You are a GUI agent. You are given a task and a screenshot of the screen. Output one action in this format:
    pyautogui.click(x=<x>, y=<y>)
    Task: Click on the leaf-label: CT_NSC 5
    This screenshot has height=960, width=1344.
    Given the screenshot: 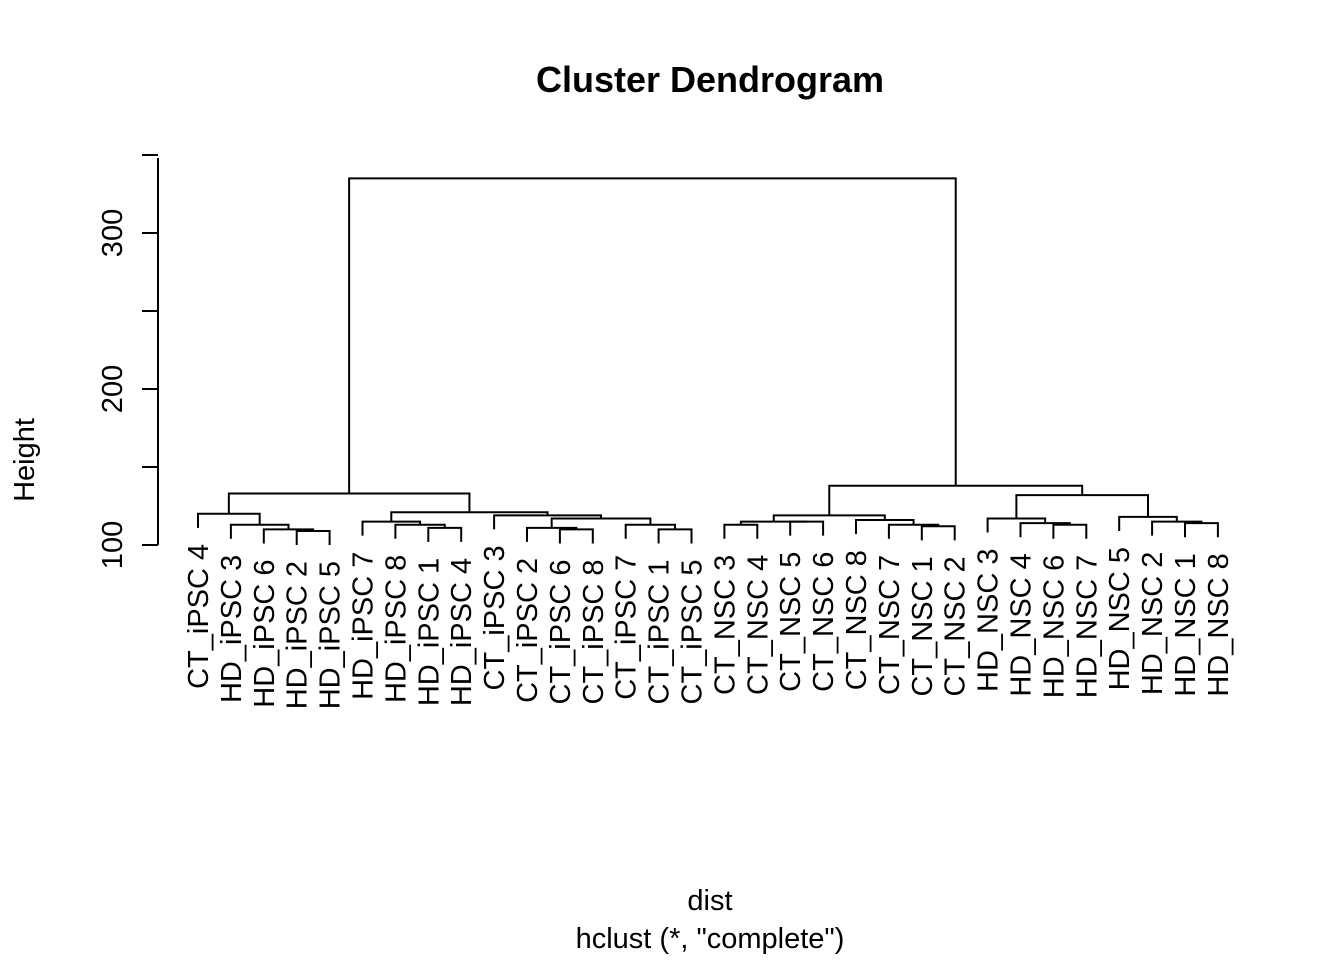 What is the action you would take?
    pyautogui.click(x=791, y=622)
    